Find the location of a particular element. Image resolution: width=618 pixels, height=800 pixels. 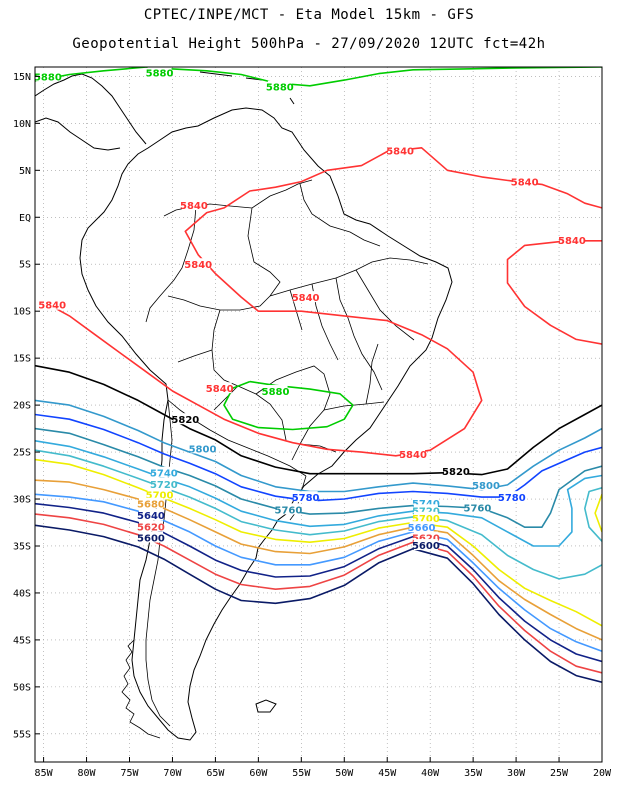

contour-label-5640: 5640 is located at coordinates (151, 516).